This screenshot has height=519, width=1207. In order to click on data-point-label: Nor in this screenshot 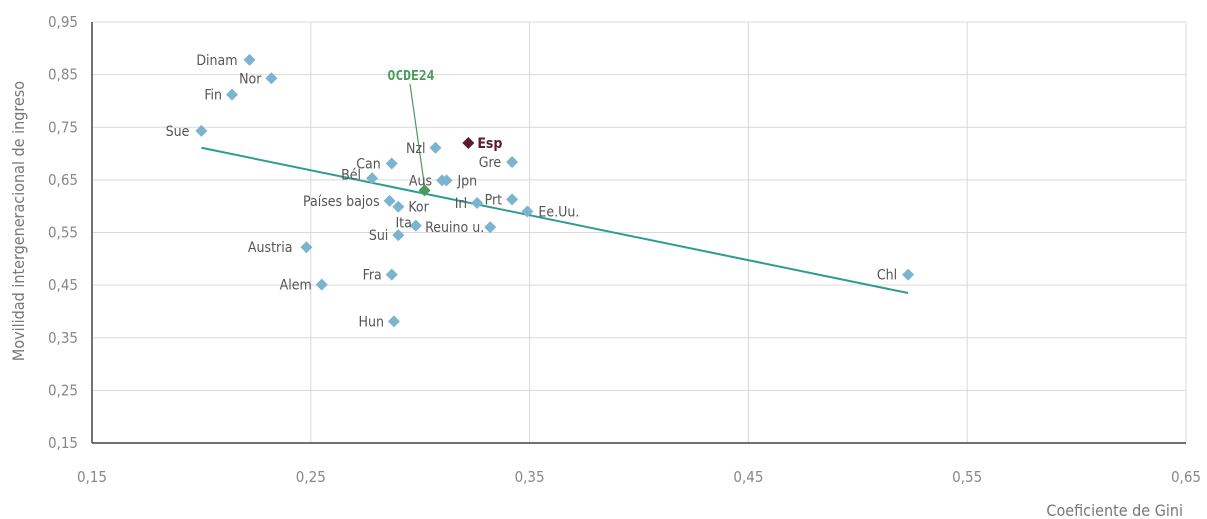, I will do `click(250, 79)`.